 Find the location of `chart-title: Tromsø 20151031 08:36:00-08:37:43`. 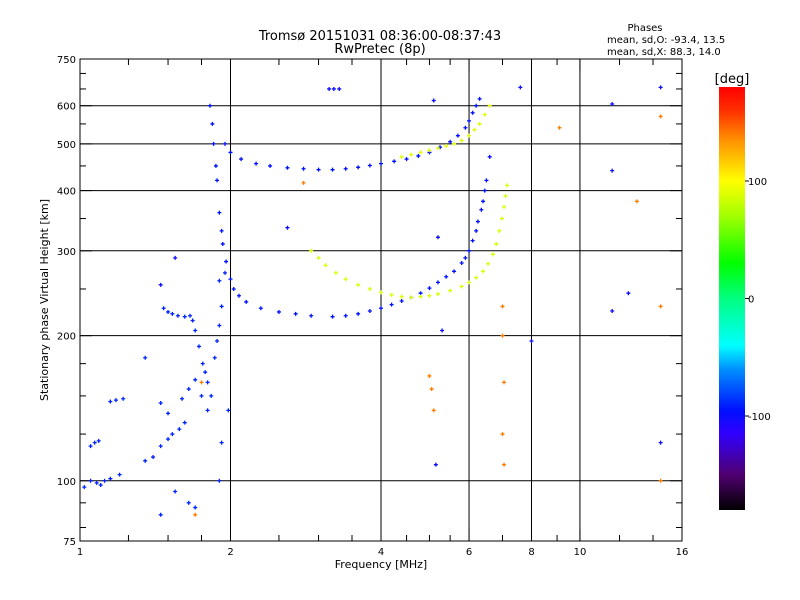

chart-title: Tromsø 20151031 08:36:00-08:37:43 is located at coordinates (379, 36).